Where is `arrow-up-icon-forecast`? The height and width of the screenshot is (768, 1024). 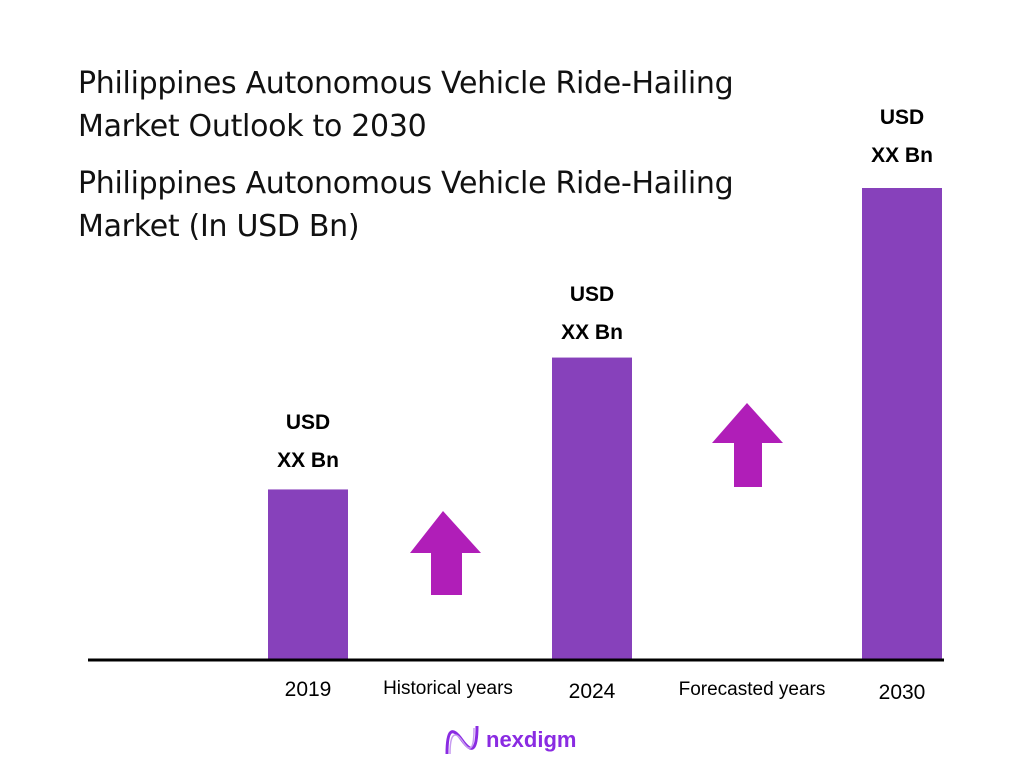
arrow-up-icon-forecast is located at coordinates (747, 445).